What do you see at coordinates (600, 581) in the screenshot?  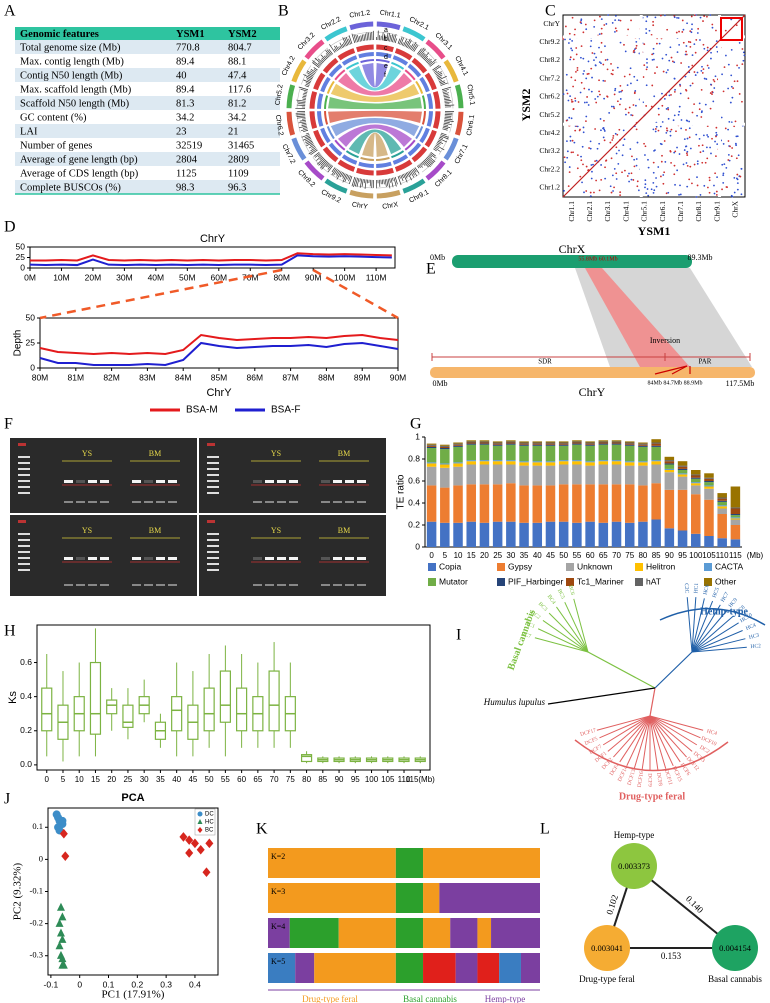 I see `legend-label: Tc1_Mariner` at bounding box center [600, 581].